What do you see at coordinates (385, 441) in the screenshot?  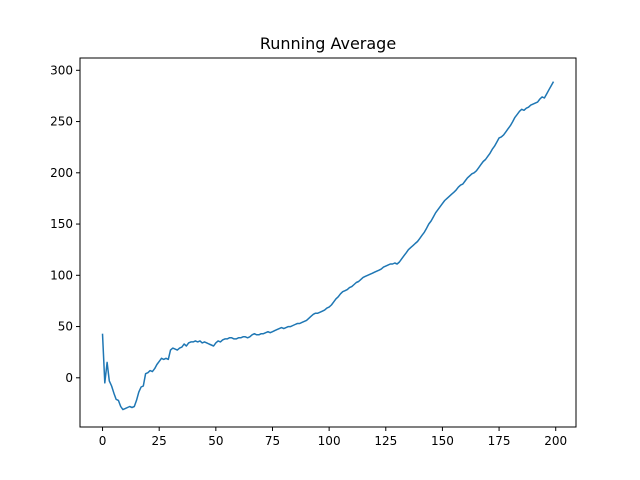 I see `x-tick-label: 125` at bounding box center [385, 441].